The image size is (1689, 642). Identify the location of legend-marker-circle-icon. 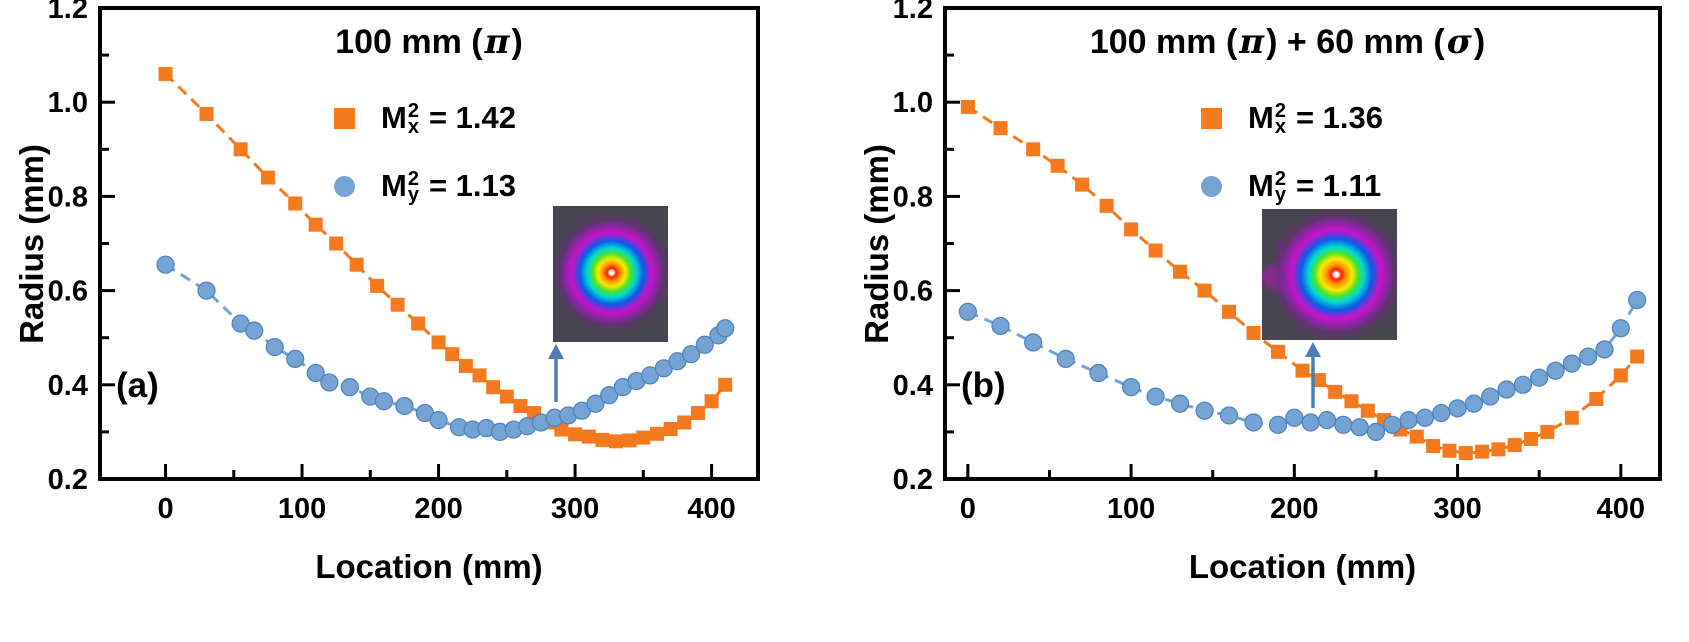
(344, 186).